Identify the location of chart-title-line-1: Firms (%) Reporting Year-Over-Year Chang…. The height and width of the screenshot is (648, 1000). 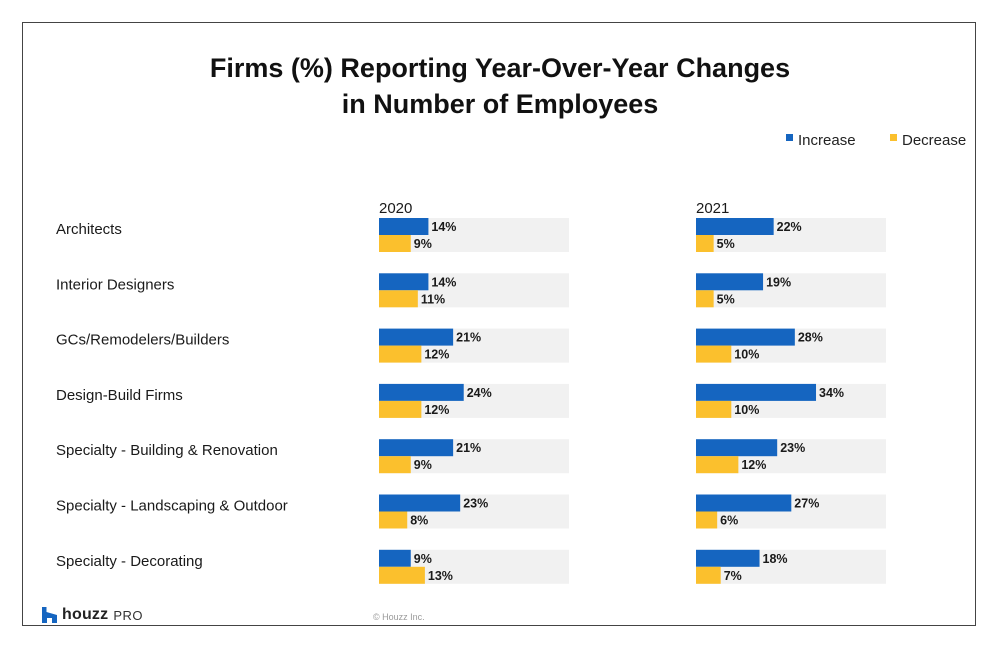
(500, 68).